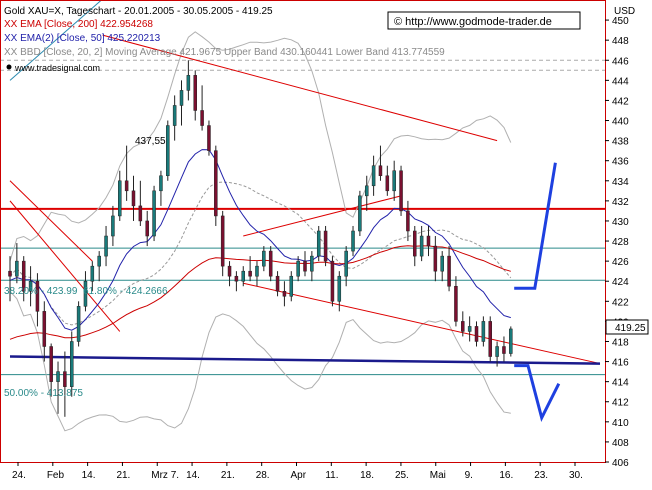 The width and height of the screenshot is (652, 490). What do you see at coordinates (165, 475) in the screenshot?
I see `x-tick-label: Mrz 7.` at bounding box center [165, 475].